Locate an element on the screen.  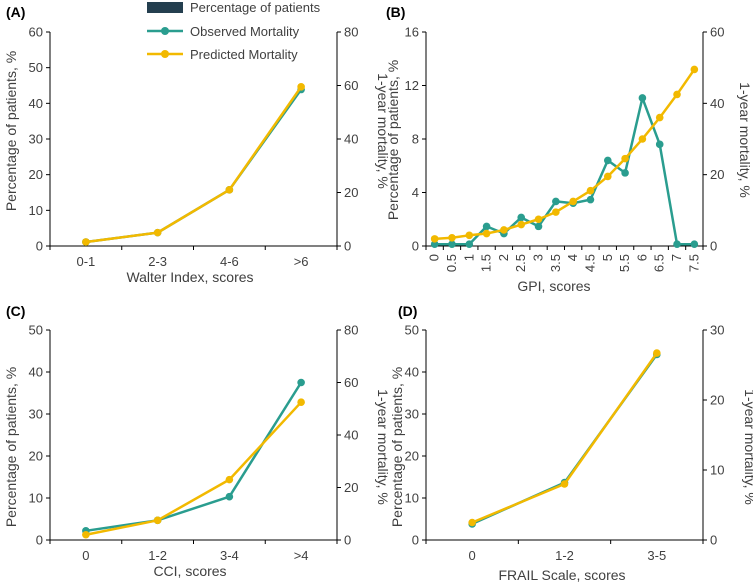
x-tick-label: 1-2 is located at coordinates (564, 555).